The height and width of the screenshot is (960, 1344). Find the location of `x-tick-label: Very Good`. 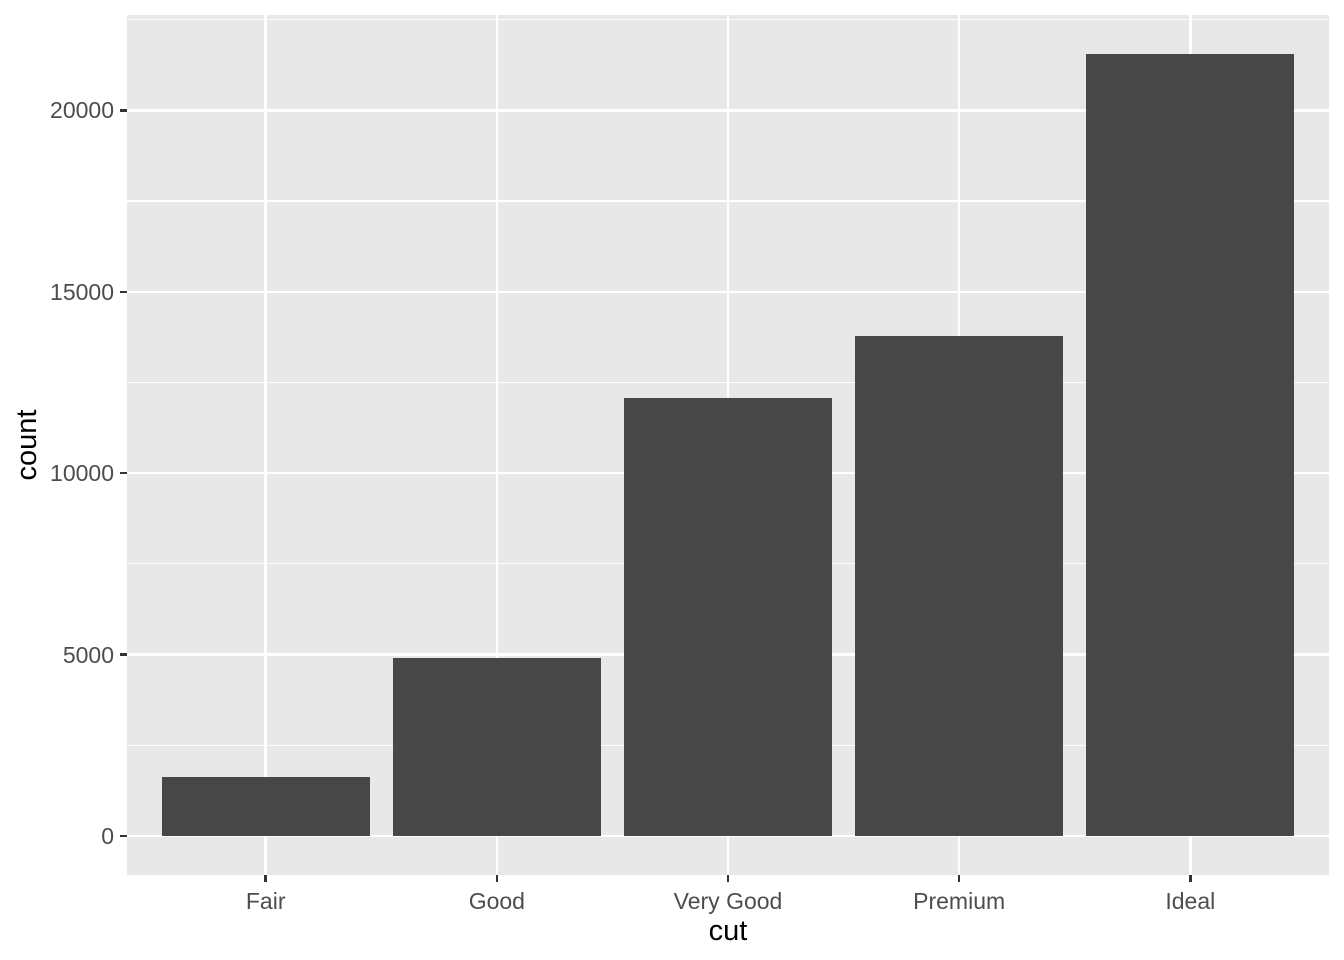

x-tick-label: Very Good is located at coordinates (728, 901).